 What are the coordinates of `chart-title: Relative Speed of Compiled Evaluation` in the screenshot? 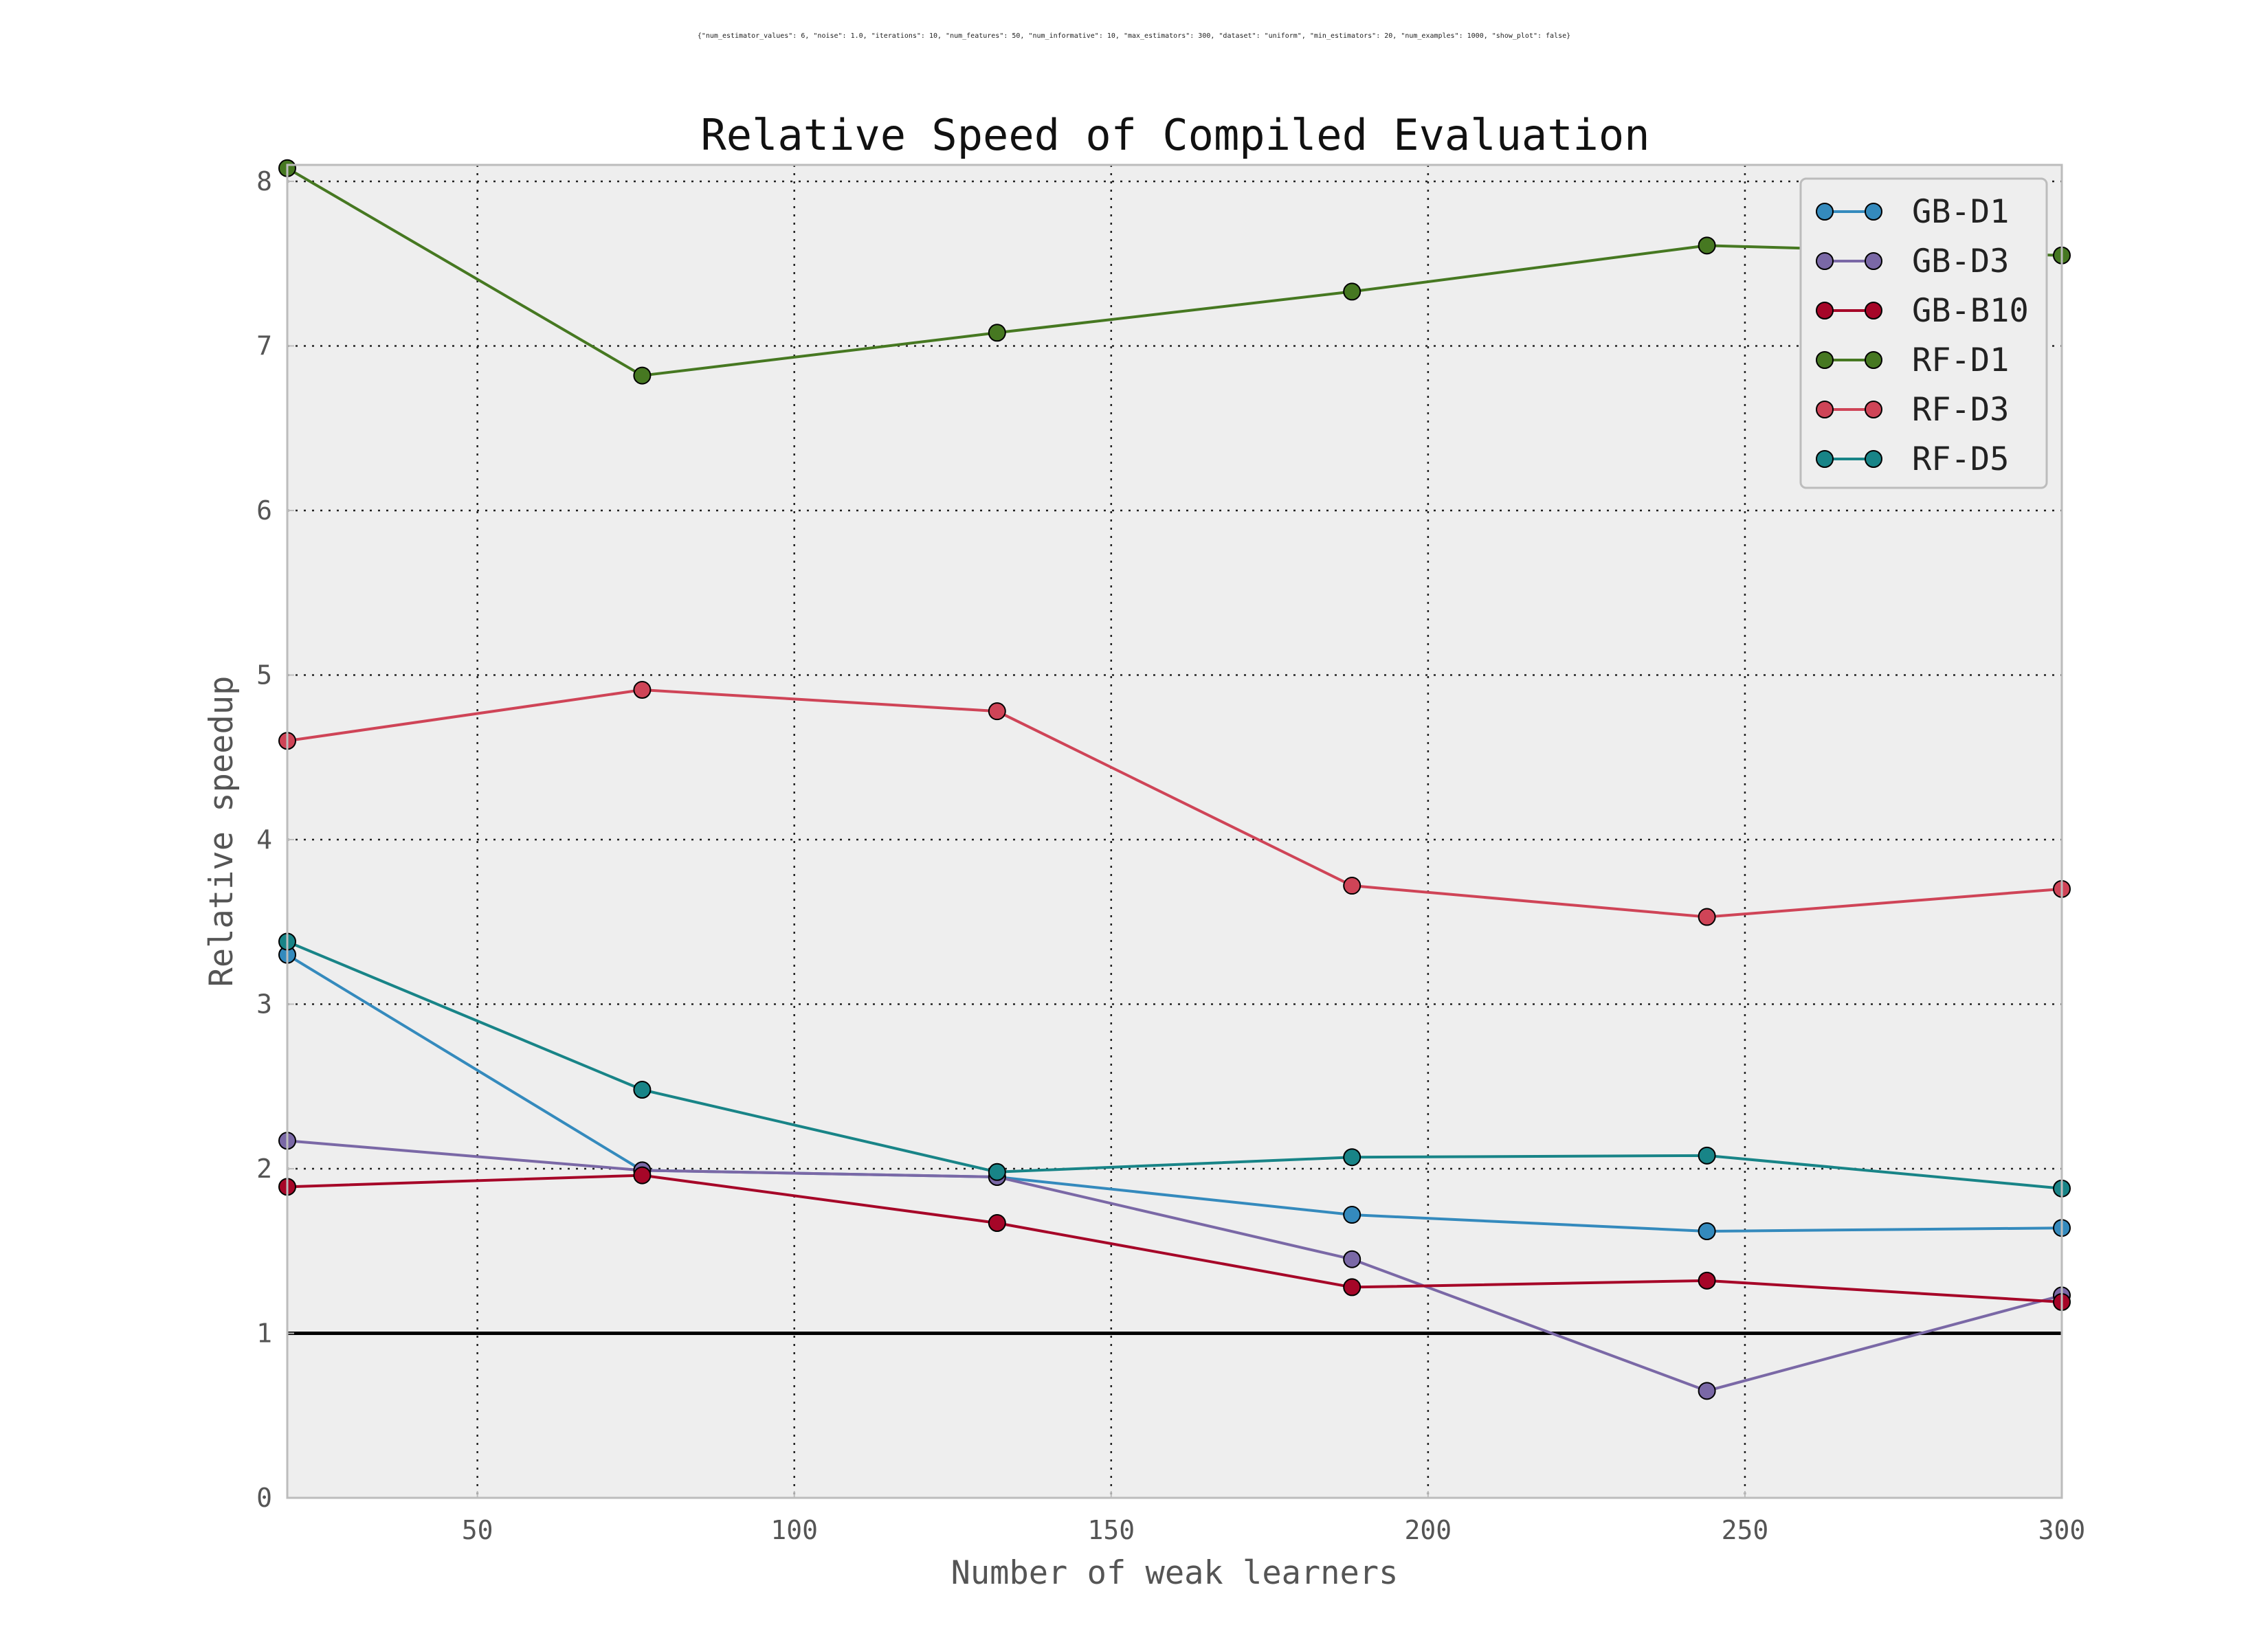 It's located at (1174, 135).